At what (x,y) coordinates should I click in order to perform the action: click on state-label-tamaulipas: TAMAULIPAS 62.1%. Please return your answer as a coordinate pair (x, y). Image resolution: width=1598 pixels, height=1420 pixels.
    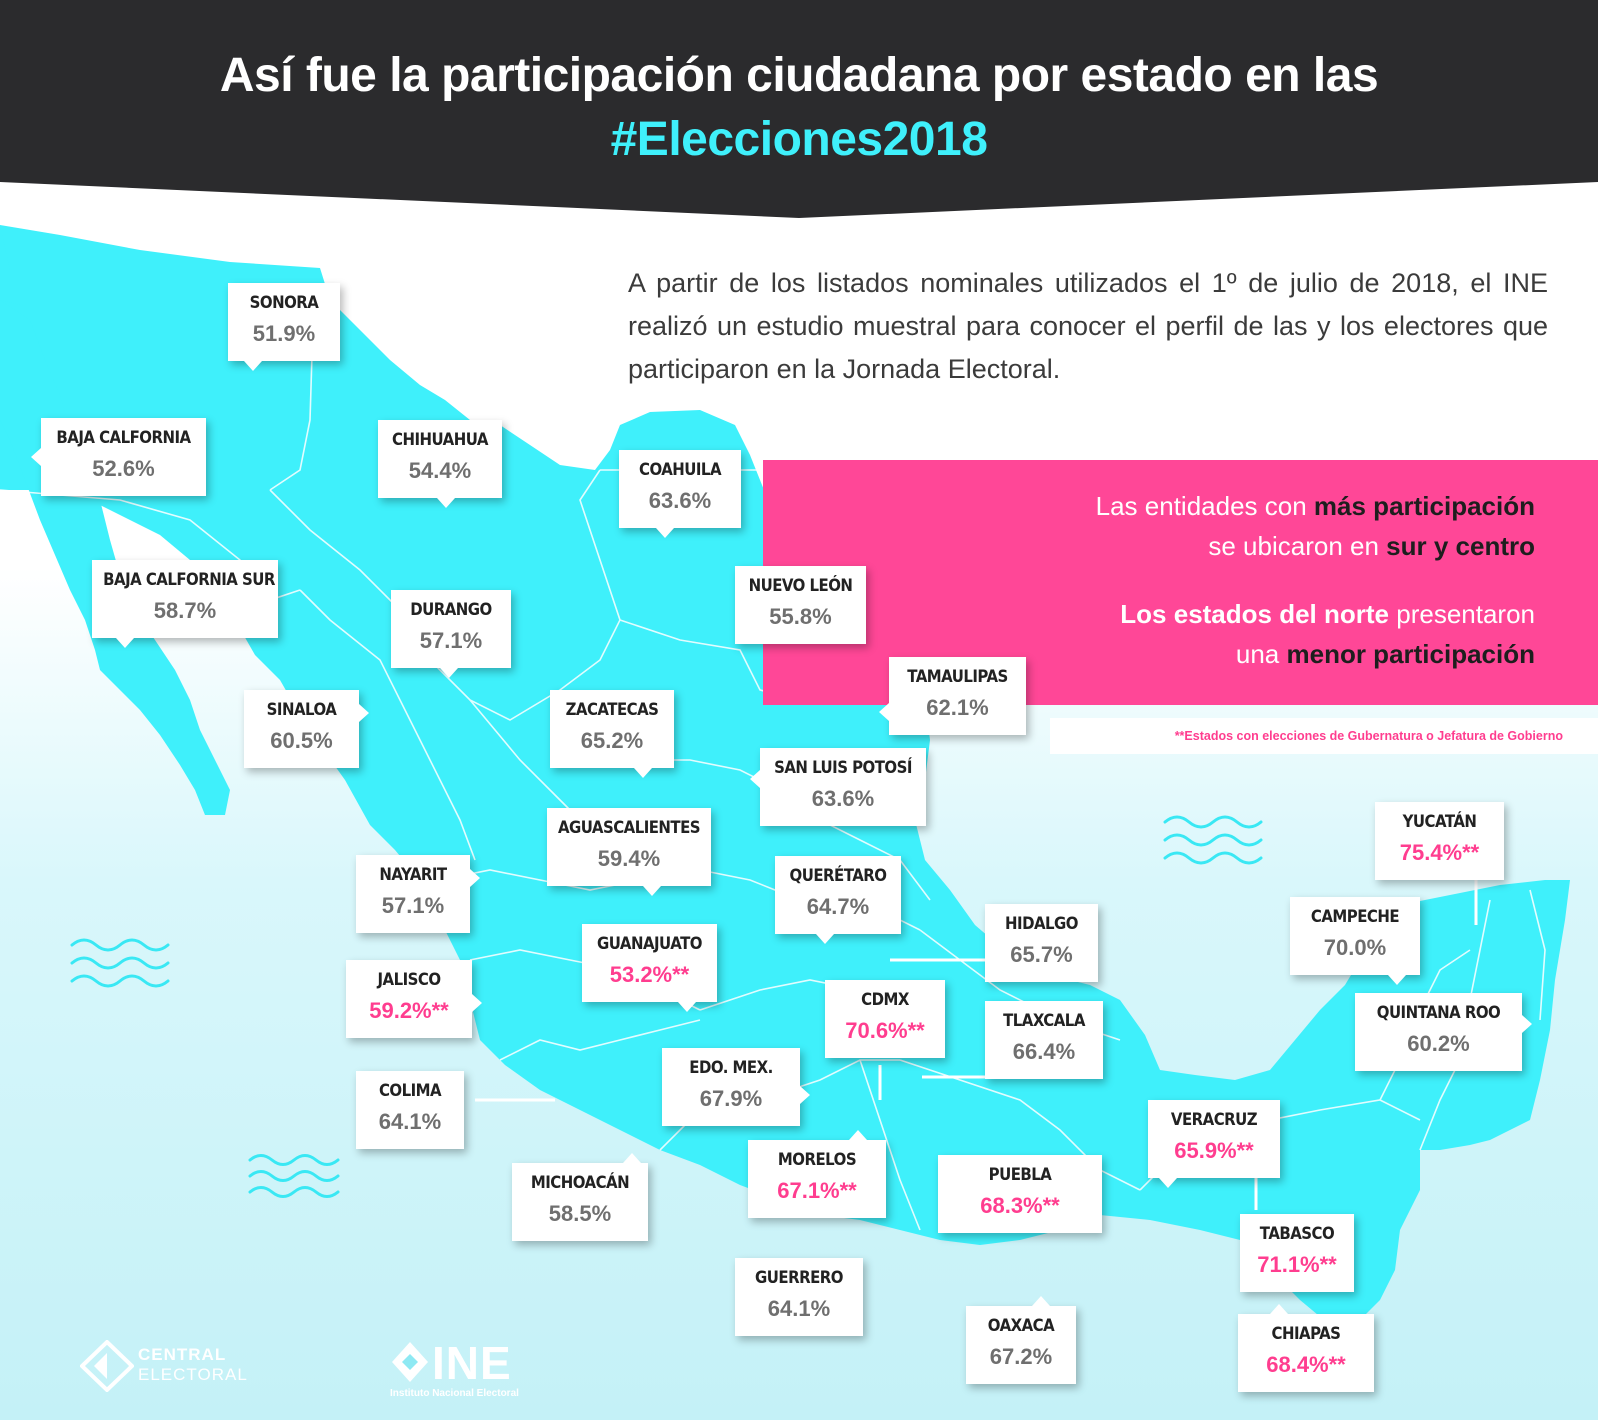
    Looking at the image, I should click on (952, 696).